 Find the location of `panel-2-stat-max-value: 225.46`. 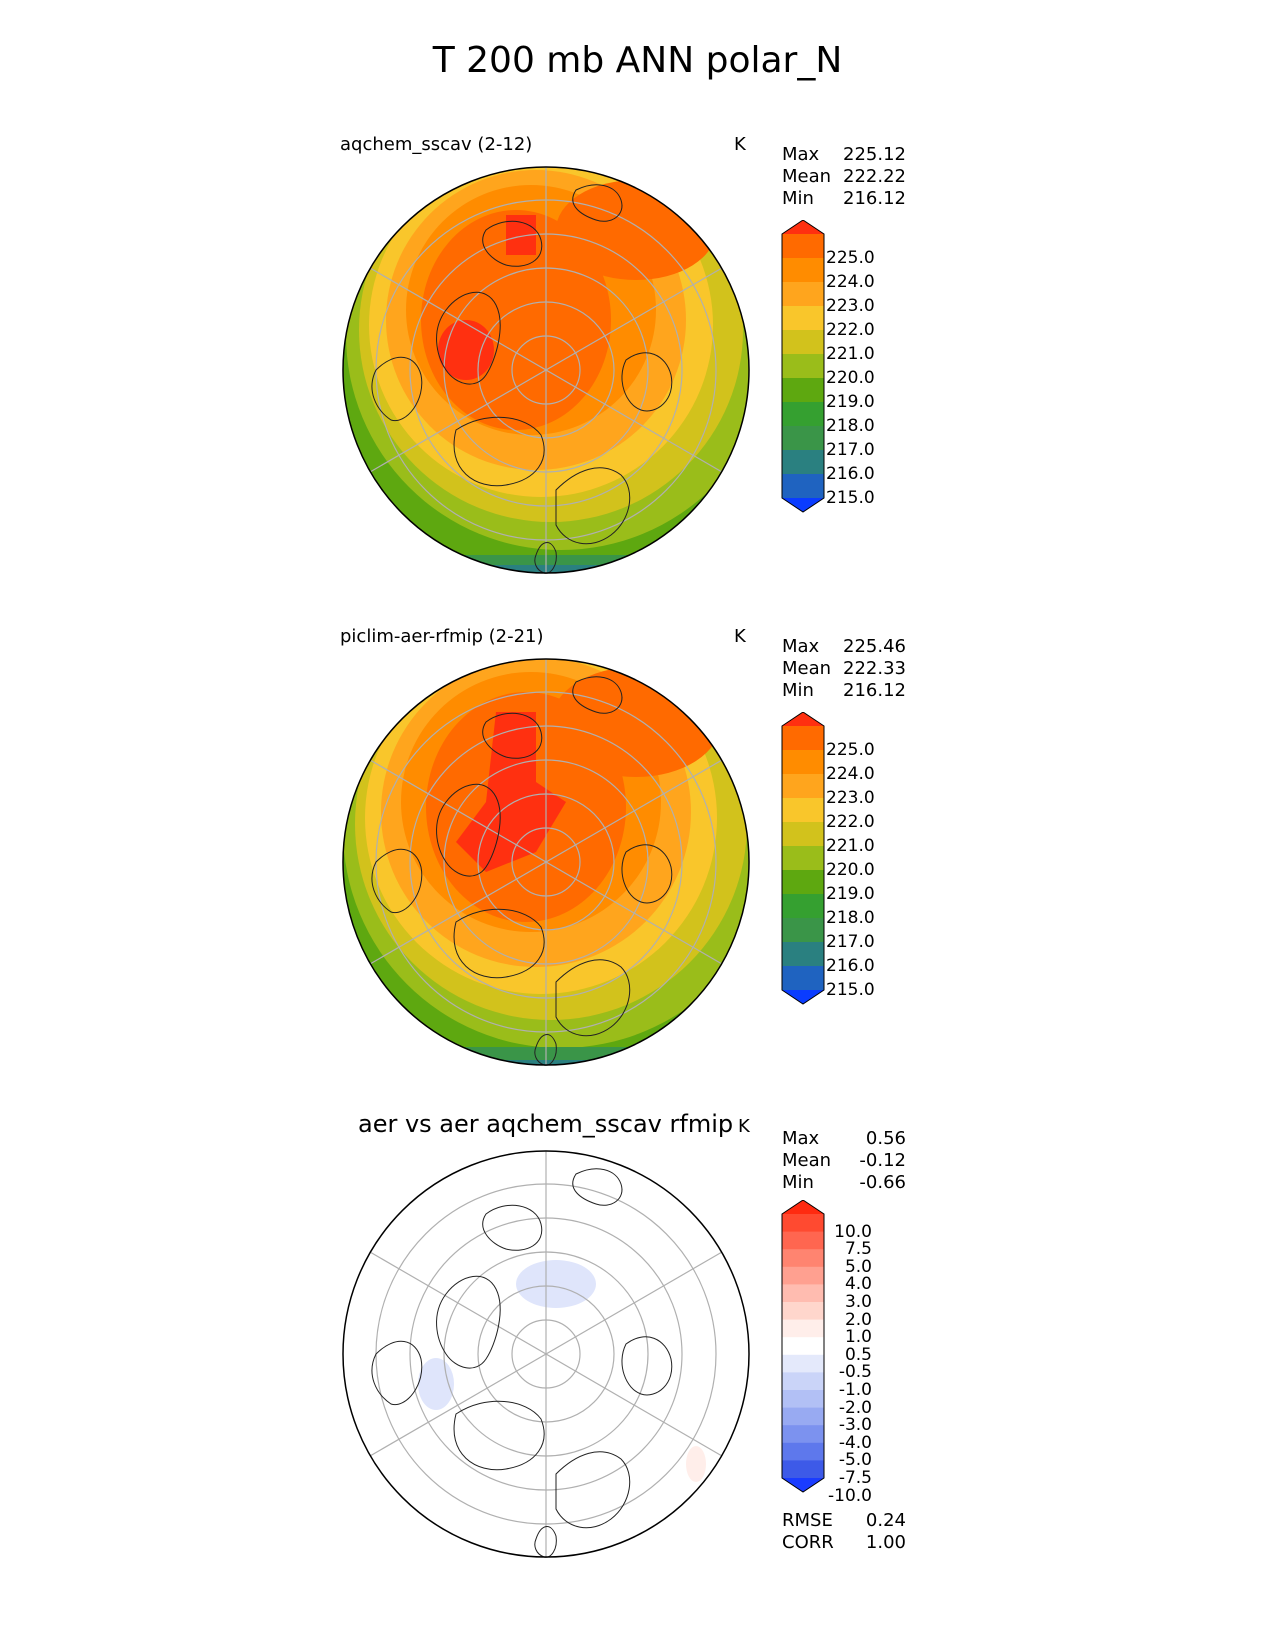

panel-2-stat-max-value: 225.46 is located at coordinates (874, 646).